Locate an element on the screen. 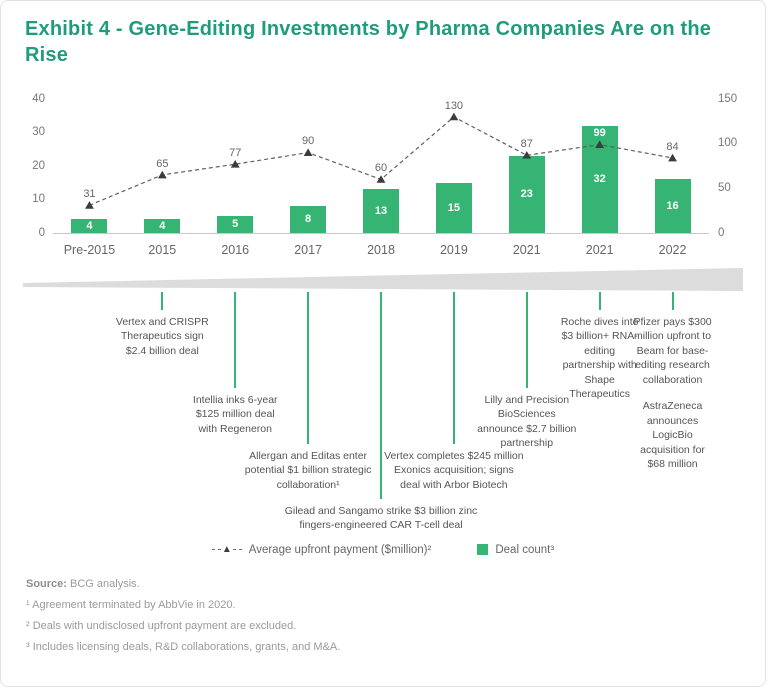  line-value-label: 31 is located at coordinates (89, 194).